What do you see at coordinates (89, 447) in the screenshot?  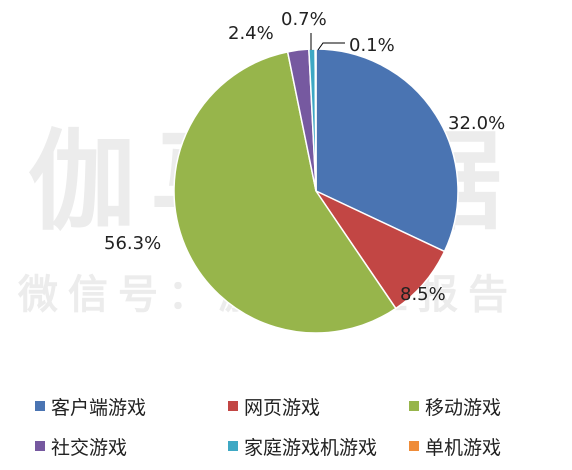 I see `legend-label: 社交游戏` at bounding box center [89, 447].